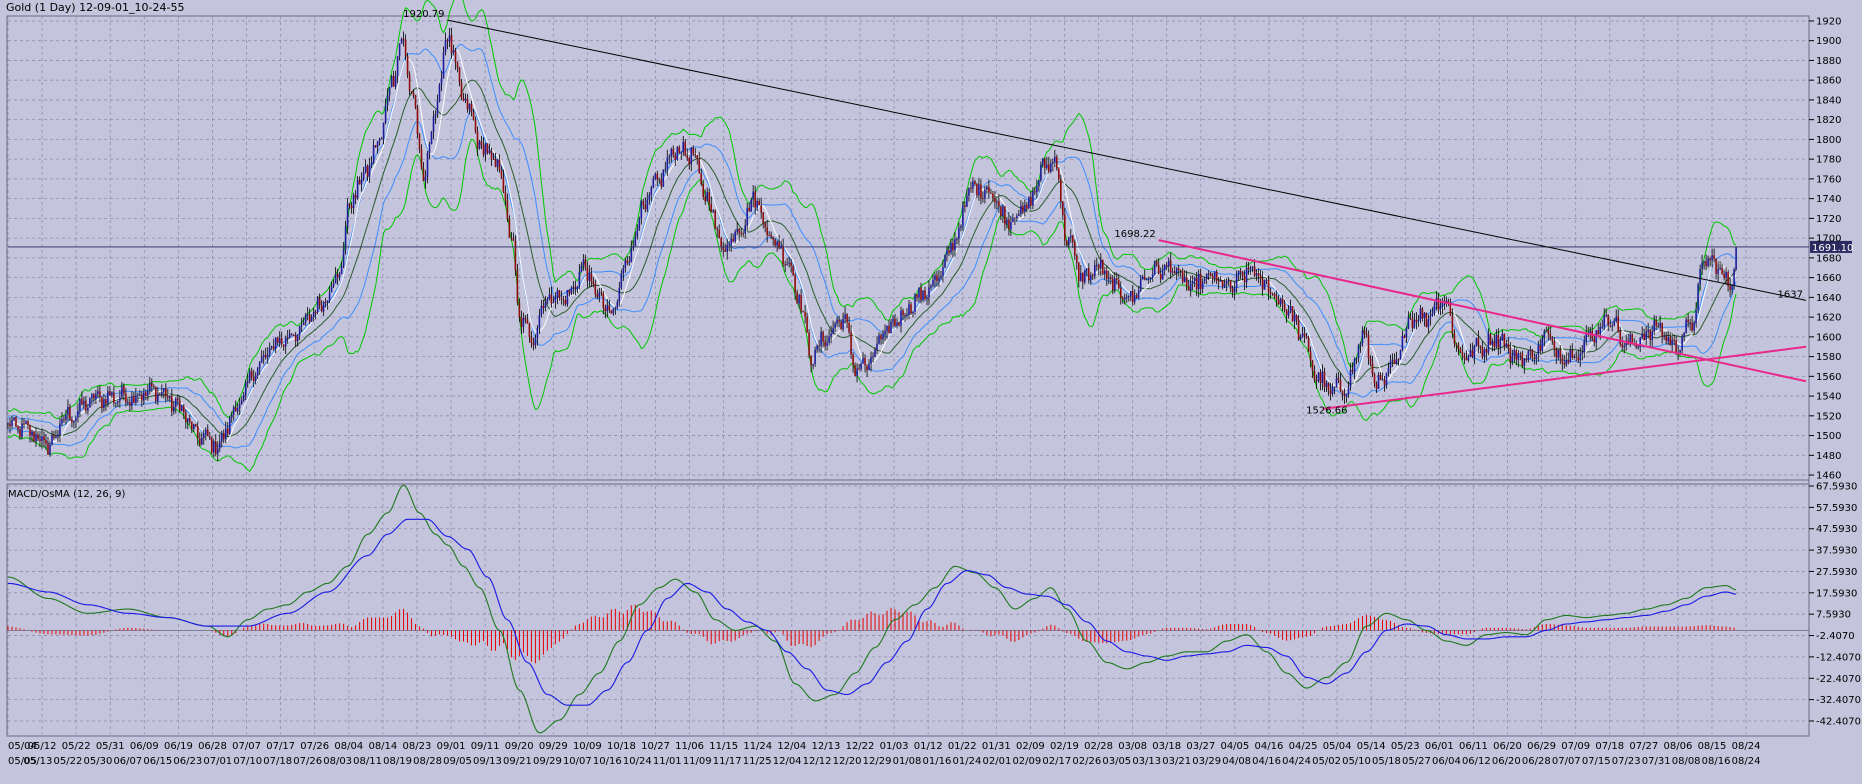  Describe the element at coordinates (127, 761) in the screenshot. I see `x-tick-label-bottom: 06/07` at that location.